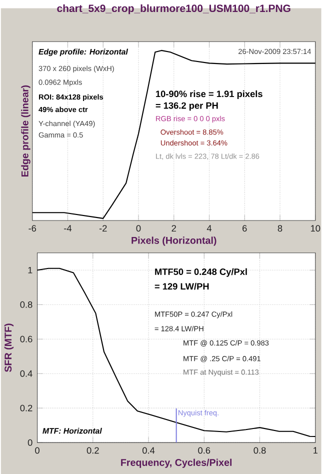 The height and width of the screenshot is (474, 325). I want to click on x-tick-label: -6, so click(32, 228).